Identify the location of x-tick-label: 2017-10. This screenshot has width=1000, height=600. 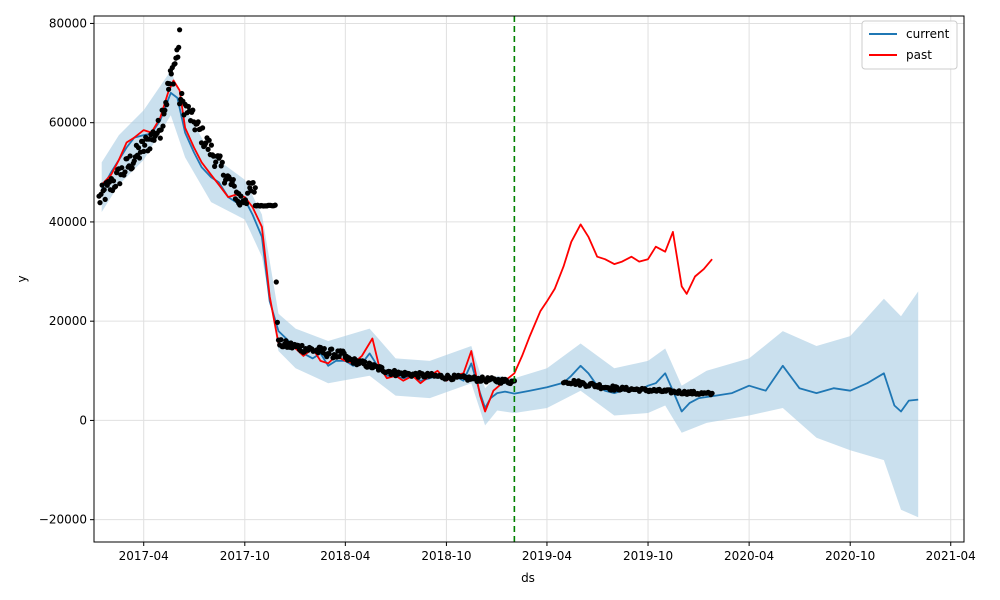
(245, 556).